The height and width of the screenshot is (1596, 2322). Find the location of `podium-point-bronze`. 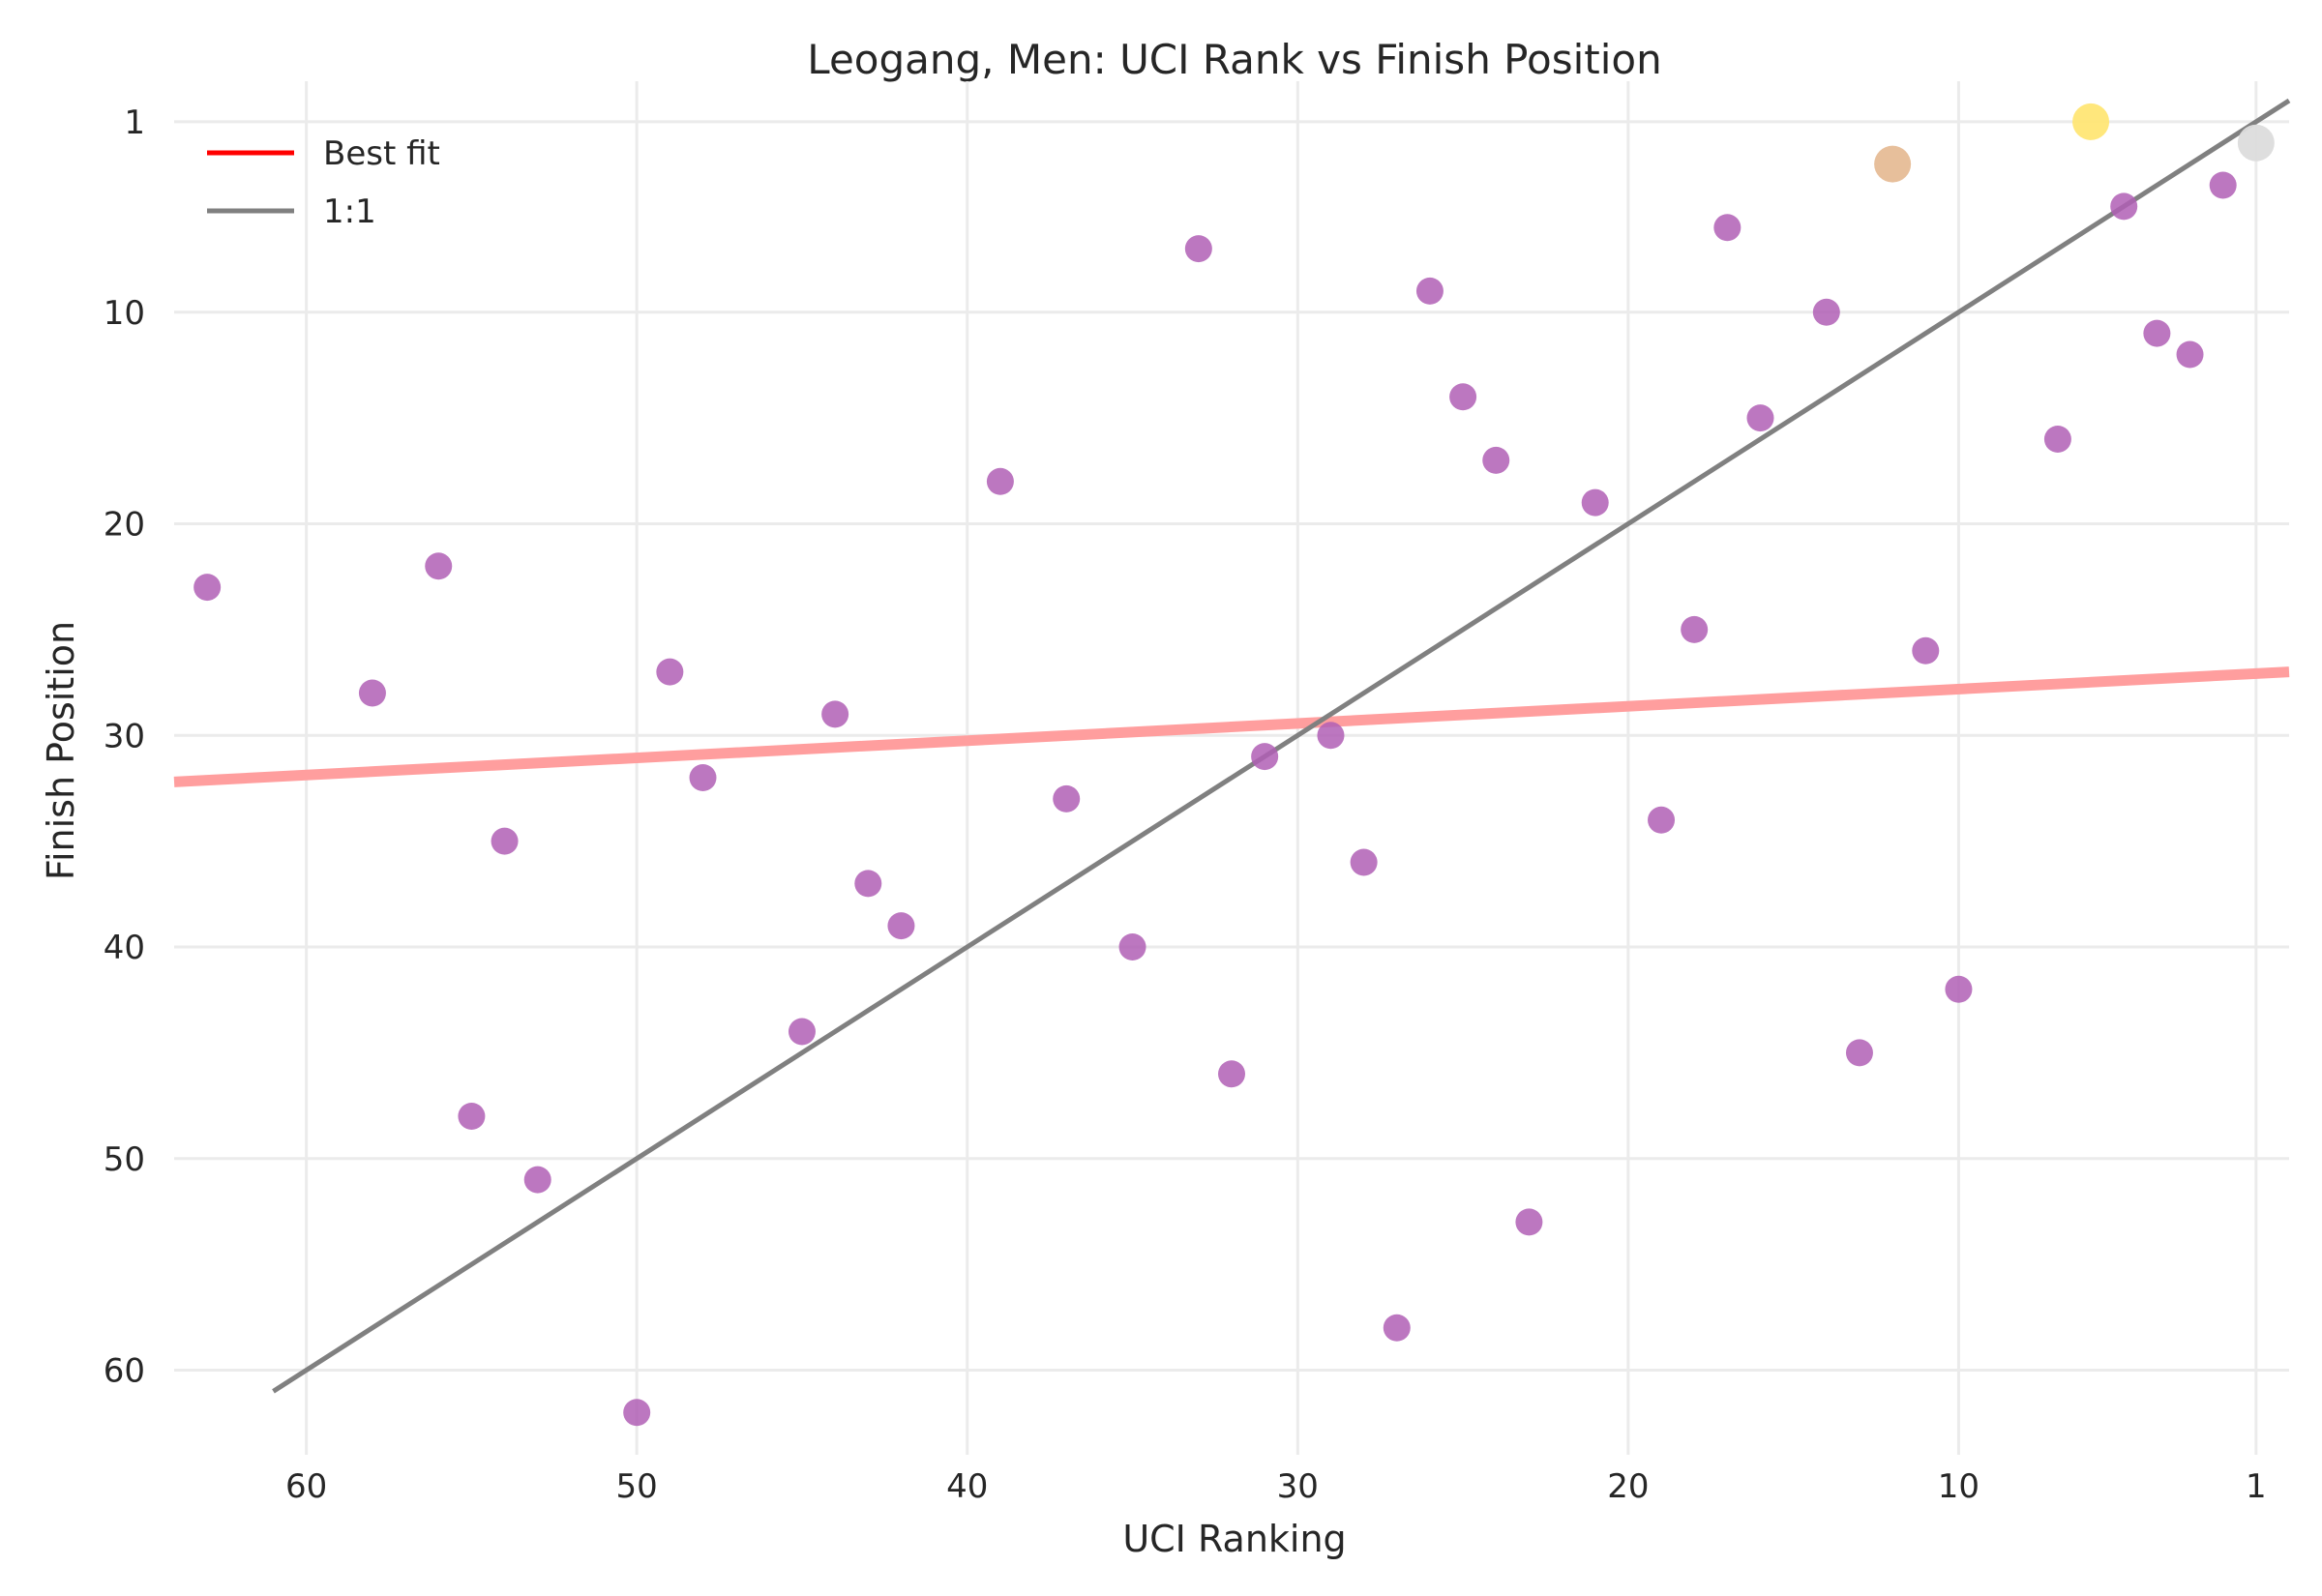

podium-point-bronze is located at coordinates (1893, 164).